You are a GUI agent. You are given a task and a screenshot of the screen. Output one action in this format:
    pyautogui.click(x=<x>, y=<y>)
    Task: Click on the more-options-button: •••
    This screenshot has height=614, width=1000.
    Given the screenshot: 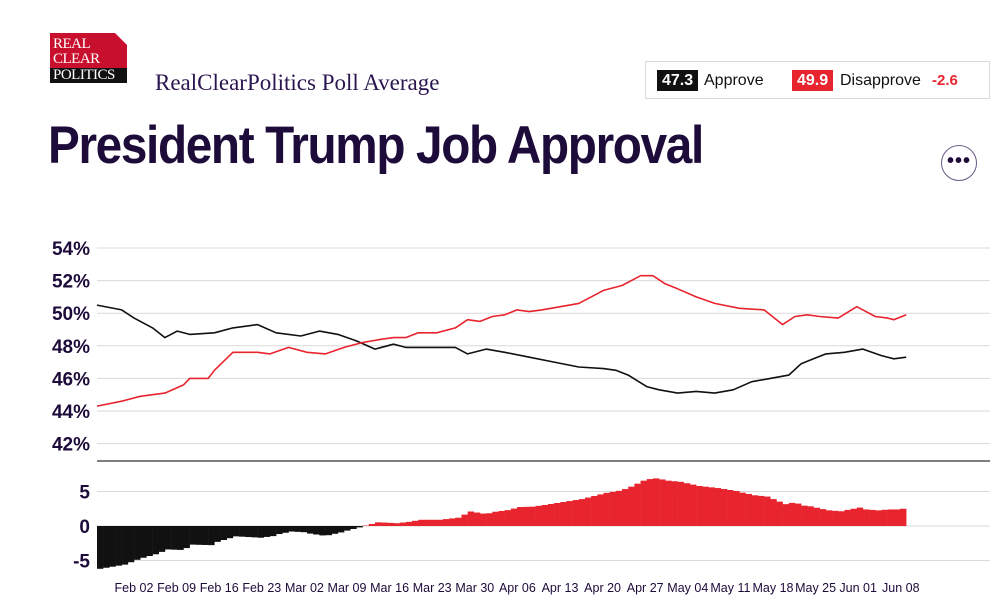 What is the action you would take?
    pyautogui.click(x=959, y=163)
    